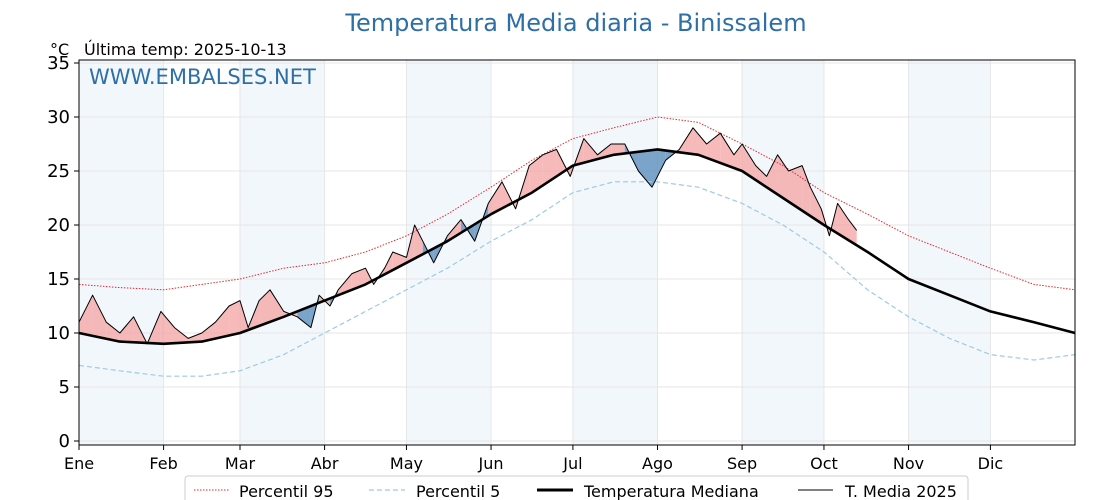 This screenshot has width=1120, height=500. I want to click on legend-label-2025: T. Media 2025, so click(900, 491).